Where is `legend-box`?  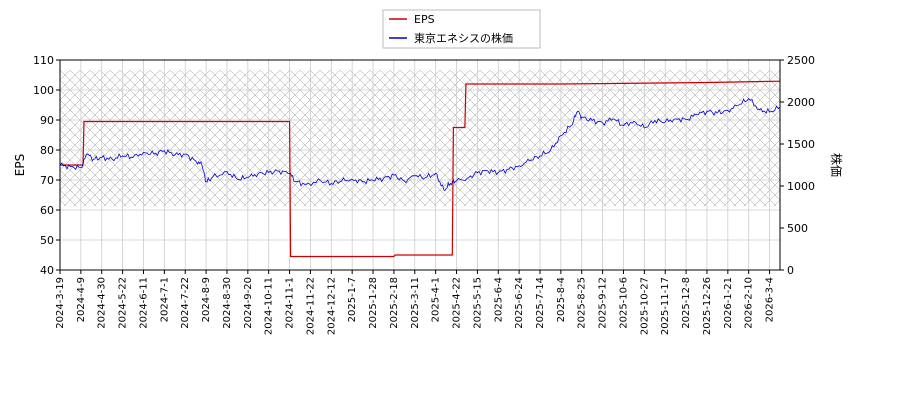
legend-box is located at coordinates (461, 29).